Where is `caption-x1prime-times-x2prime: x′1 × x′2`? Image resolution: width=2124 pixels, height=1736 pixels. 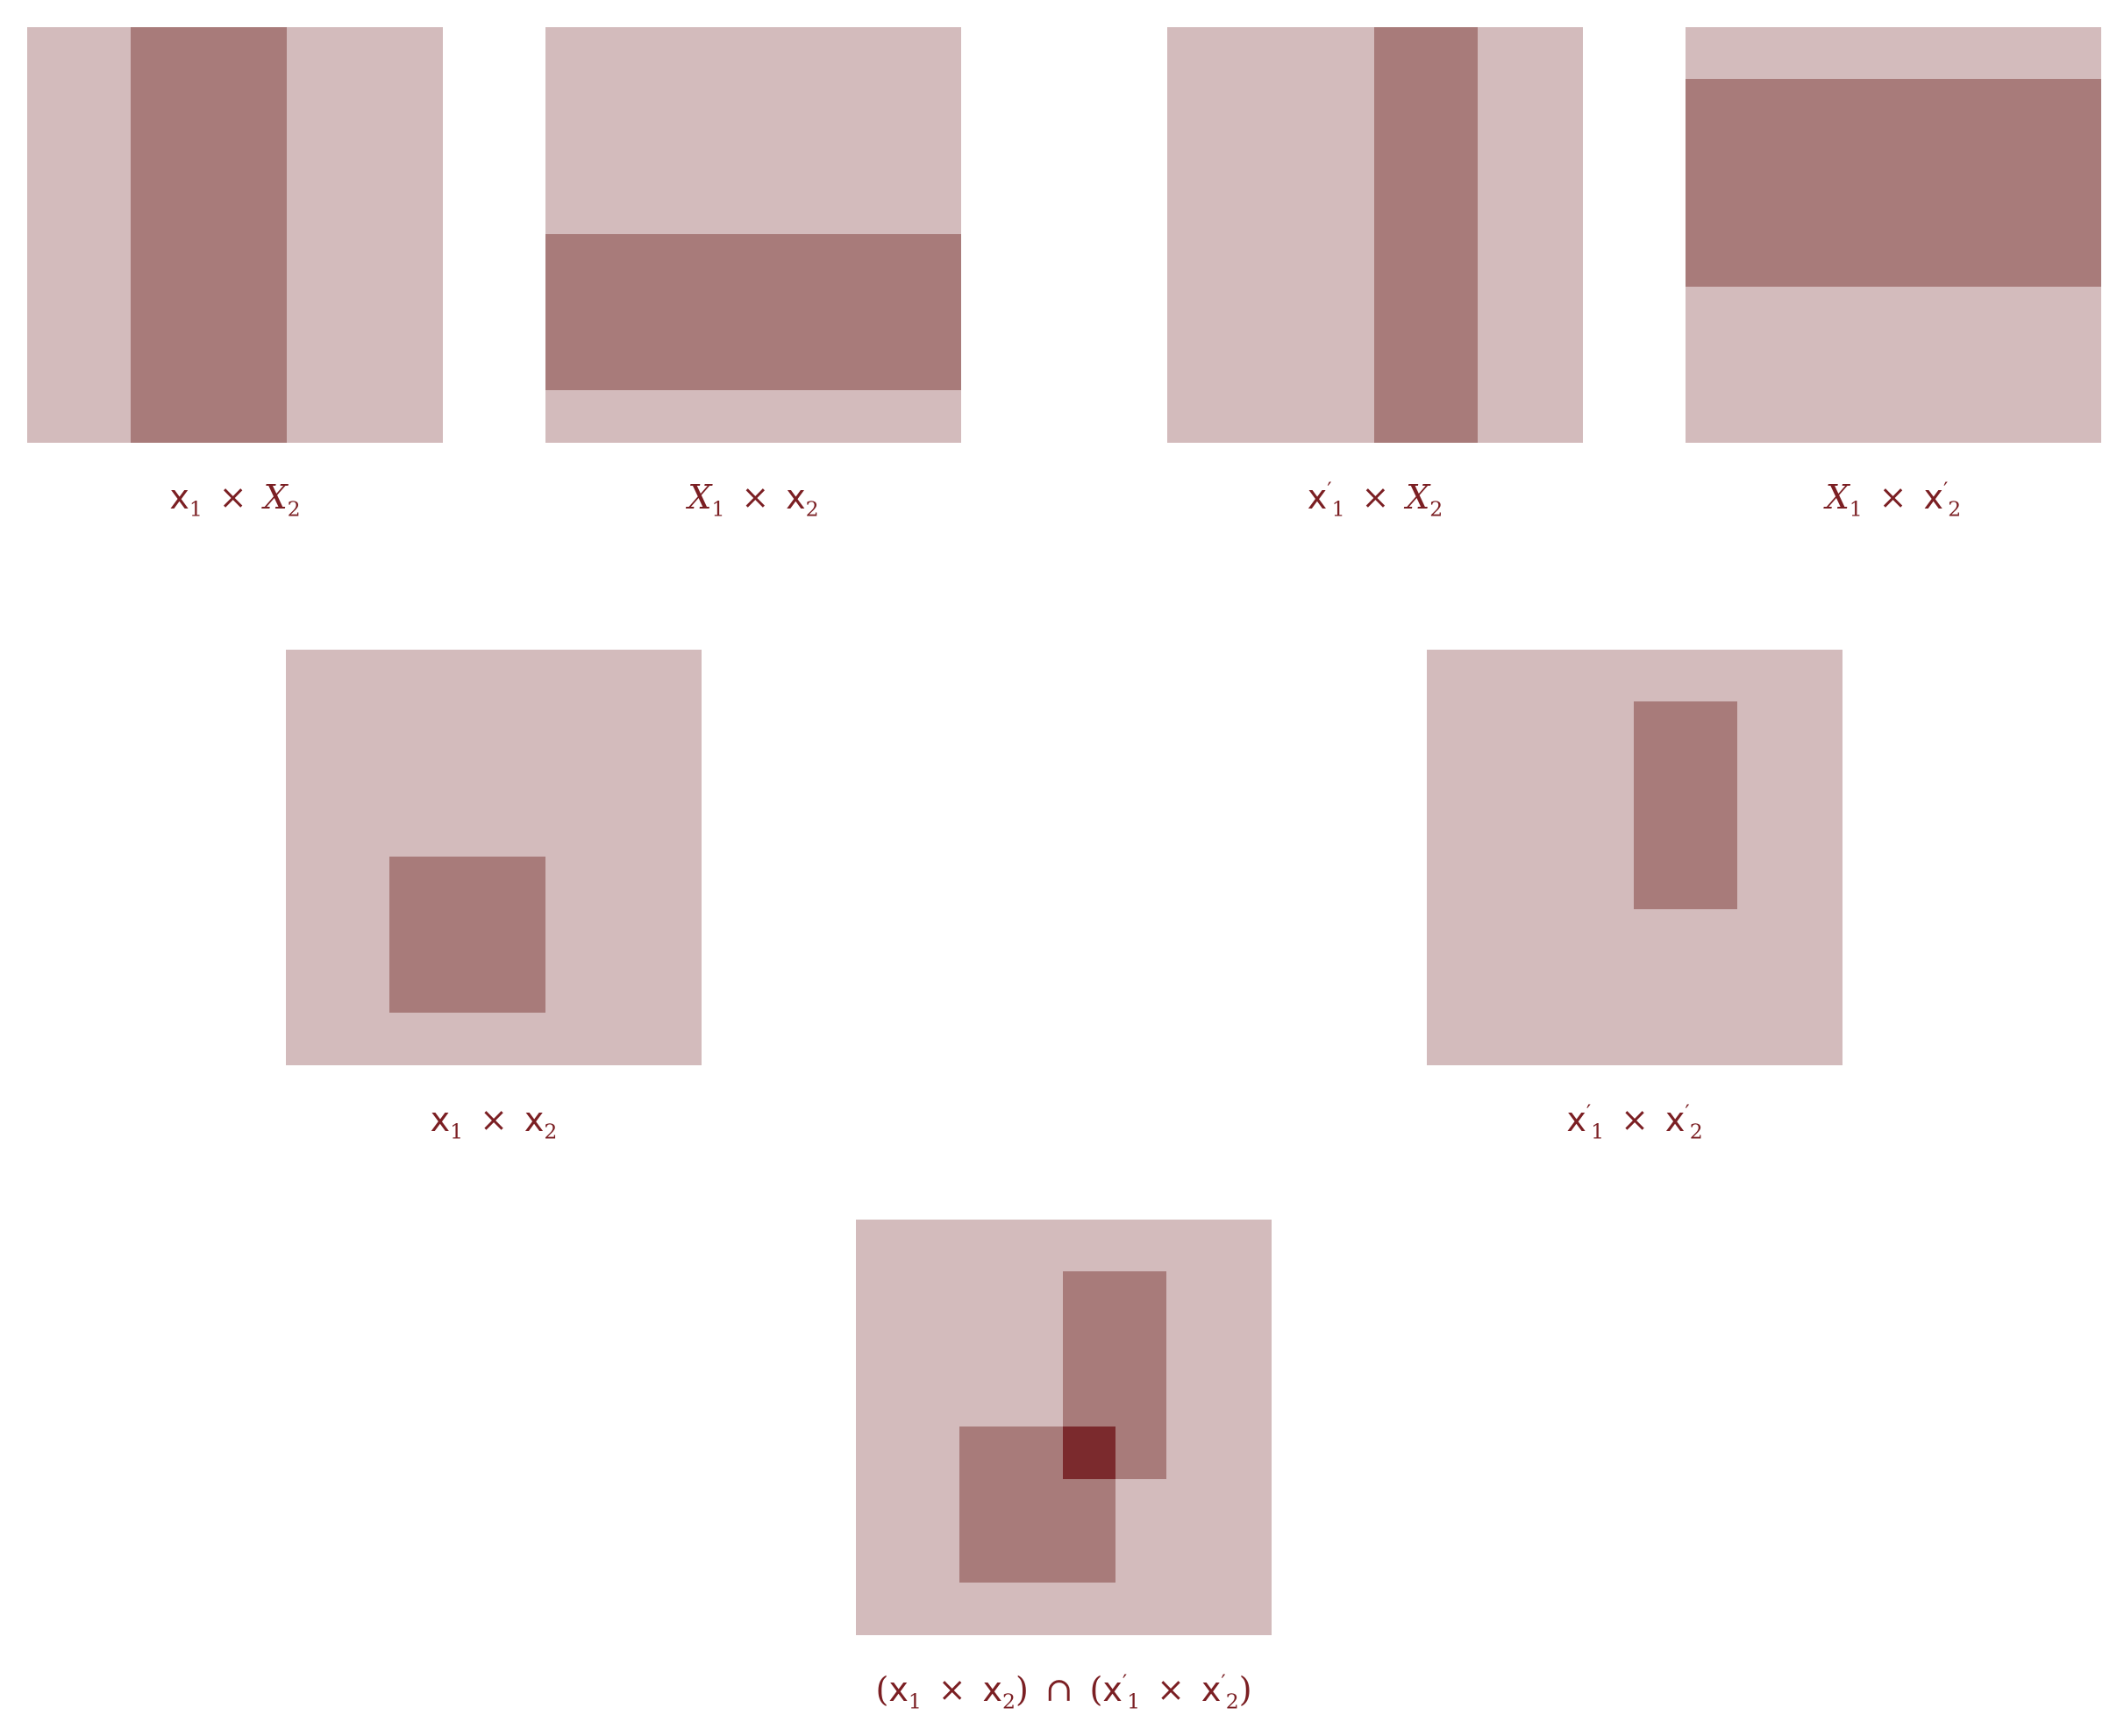
caption-x1prime-times-x2prime: x′1 × x′2 is located at coordinates (1634, 1121).